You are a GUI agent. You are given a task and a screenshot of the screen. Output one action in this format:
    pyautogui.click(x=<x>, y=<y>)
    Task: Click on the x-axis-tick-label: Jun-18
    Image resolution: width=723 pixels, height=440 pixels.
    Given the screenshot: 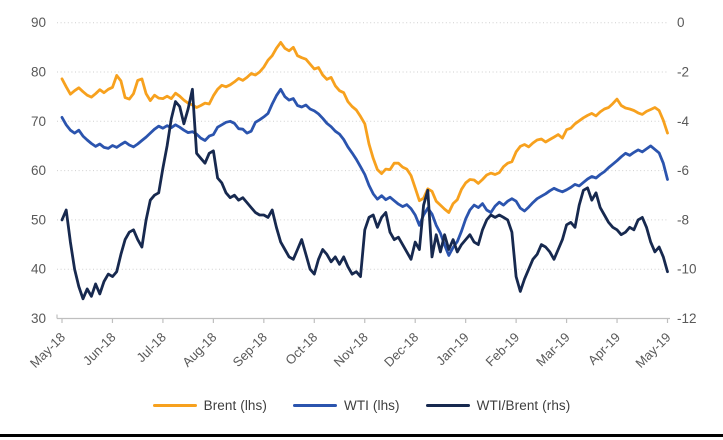 What is the action you would take?
    pyautogui.click(x=99, y=349)
    